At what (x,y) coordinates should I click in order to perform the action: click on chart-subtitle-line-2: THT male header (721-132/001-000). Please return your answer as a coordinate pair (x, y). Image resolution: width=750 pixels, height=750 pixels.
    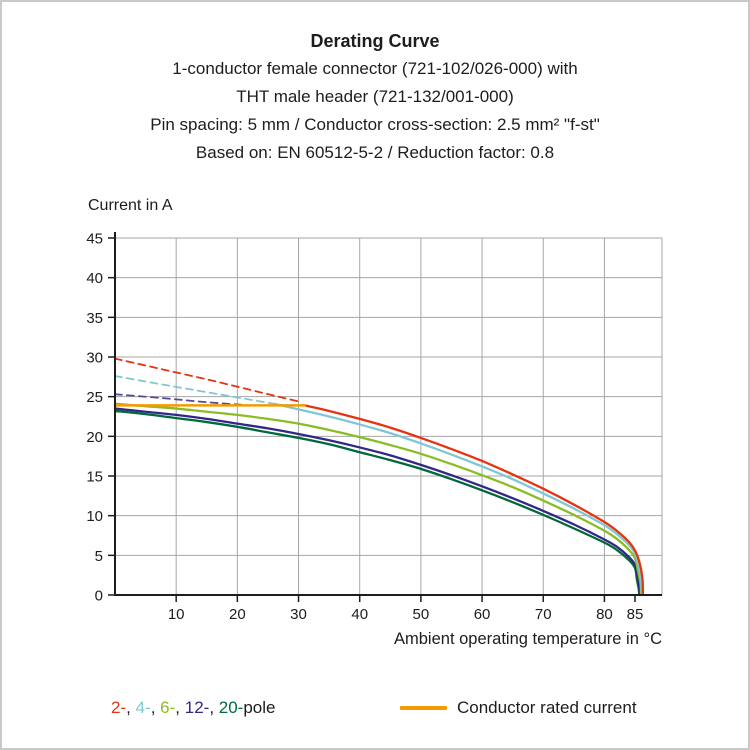
    Looking at the image, I should click on (375, 96).